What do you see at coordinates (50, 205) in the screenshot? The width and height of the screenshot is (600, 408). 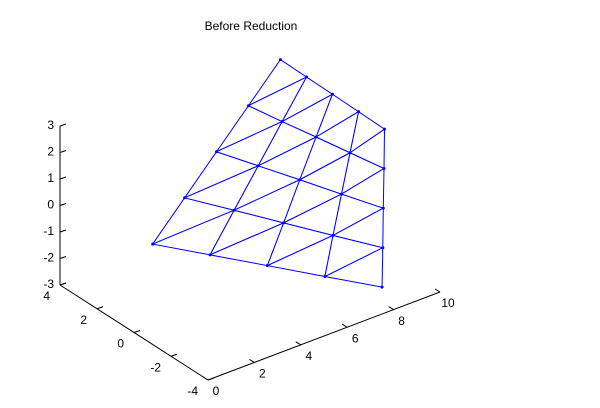 I see `z-tick-label: 0` at bounding box center [50, 205].